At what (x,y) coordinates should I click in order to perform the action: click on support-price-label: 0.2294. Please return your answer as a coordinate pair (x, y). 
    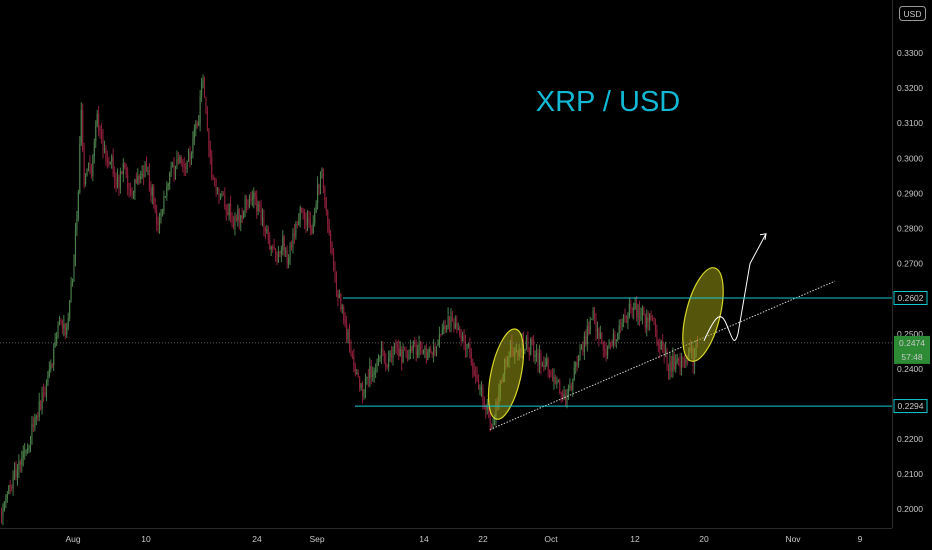
    Looking at the image, I should click on (910, 406).